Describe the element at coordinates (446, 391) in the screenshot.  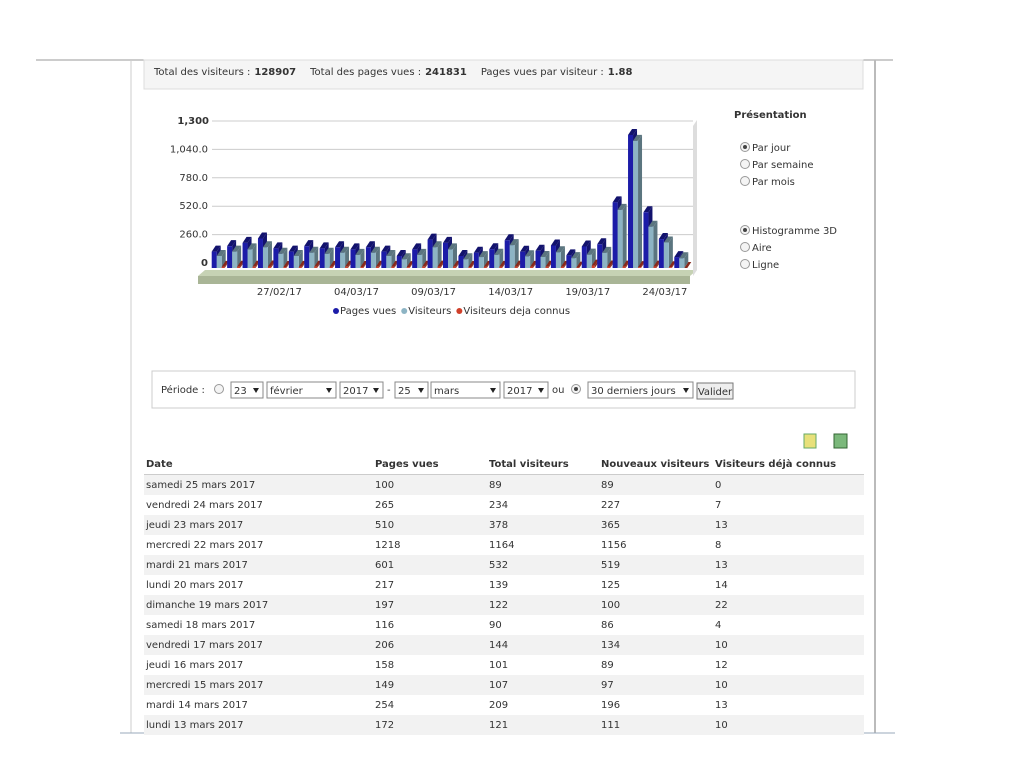
I see `select-value: mars` at that location.